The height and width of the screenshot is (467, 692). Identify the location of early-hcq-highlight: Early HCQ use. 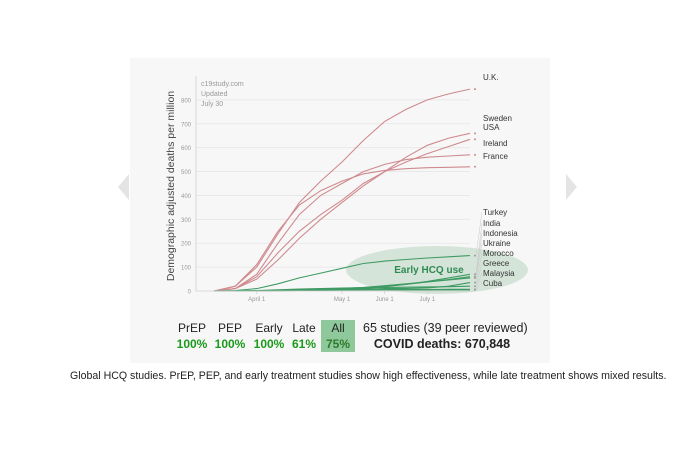
(437, 270).